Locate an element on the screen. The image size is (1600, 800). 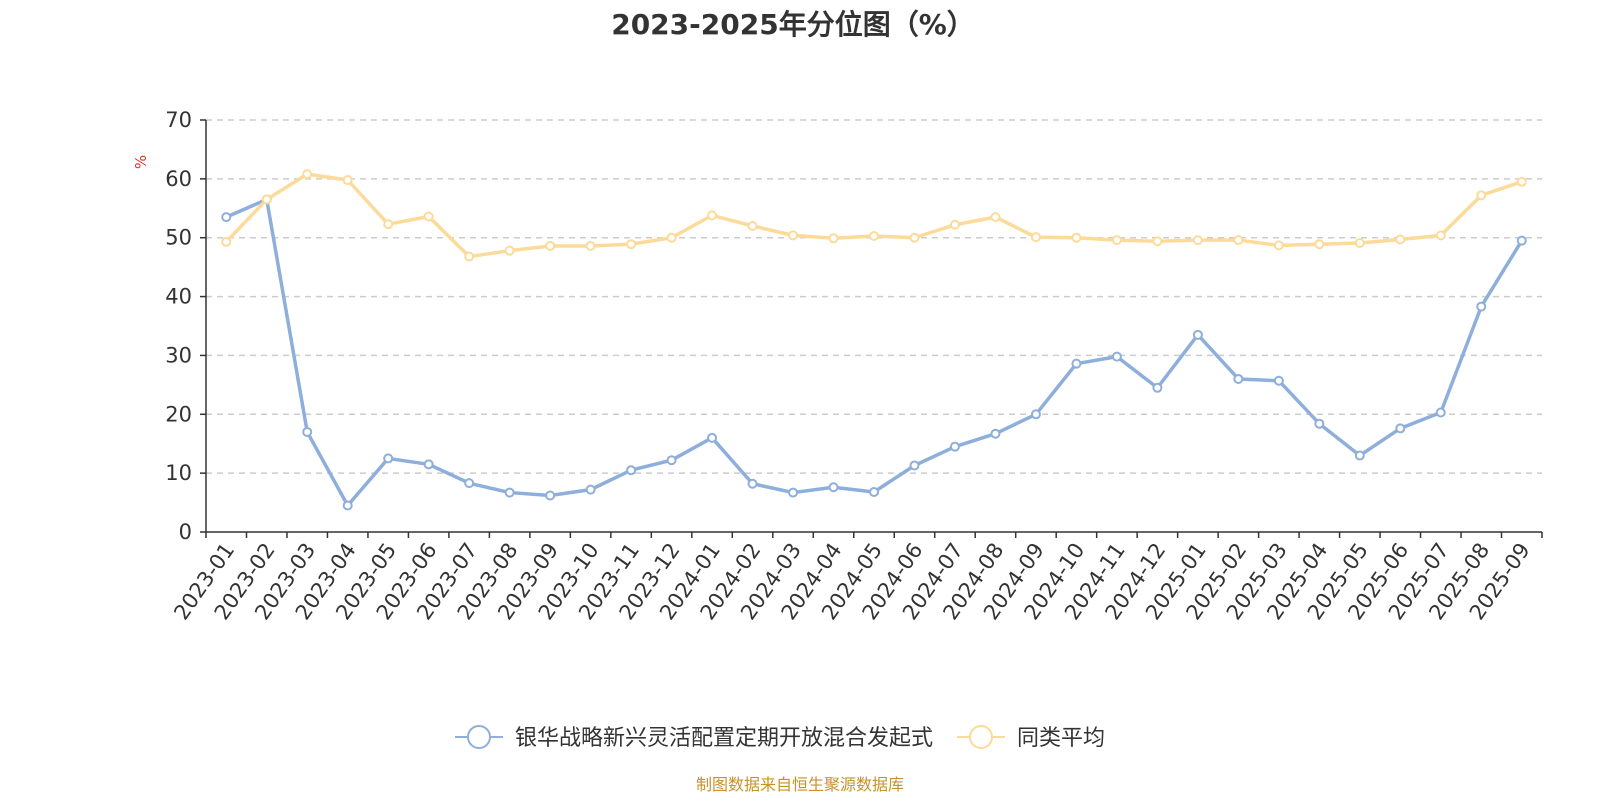
legend: 银华战略新兴灵活配置定期开放混合发起式 同类平均 is located at coordinates (780, 738).